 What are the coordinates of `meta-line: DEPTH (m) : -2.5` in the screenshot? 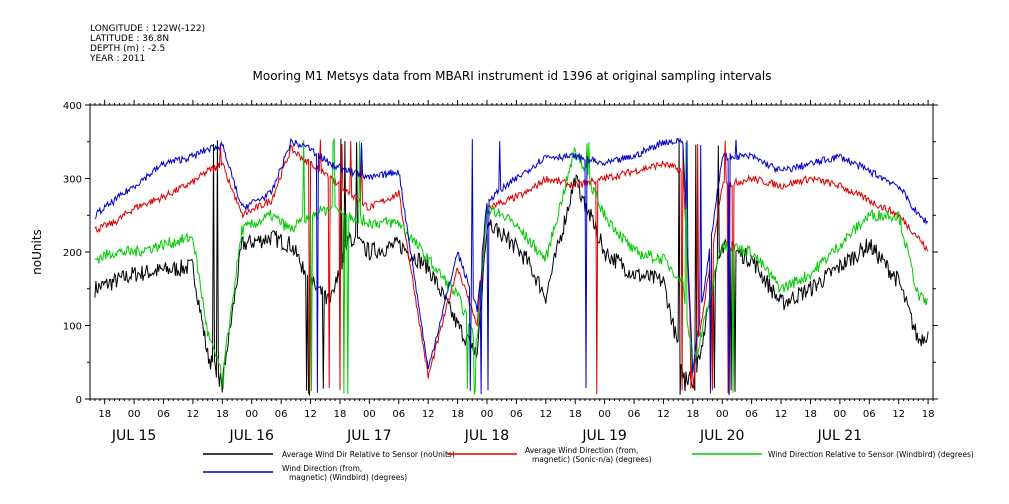 It's located at (127, 49).